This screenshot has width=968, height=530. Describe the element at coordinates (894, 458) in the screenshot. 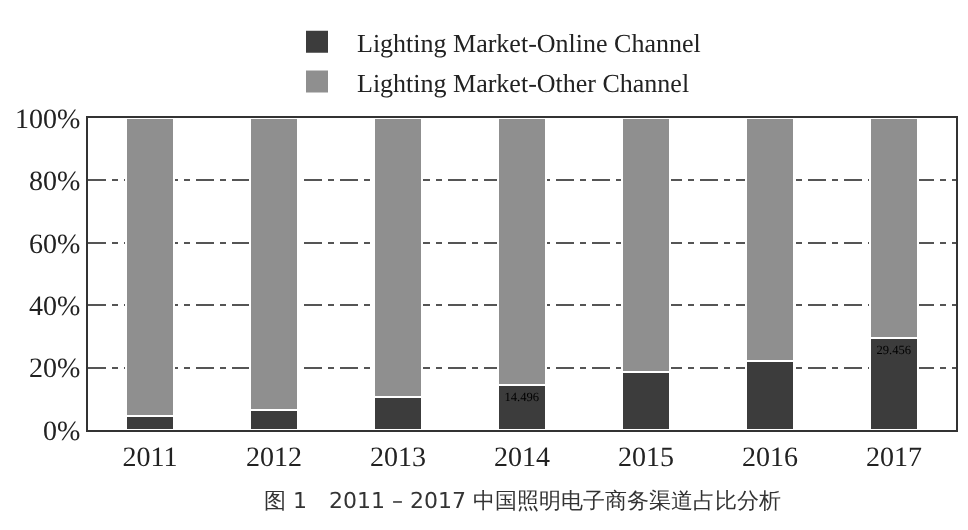

I see `x-tick-label: 2017` at that location.